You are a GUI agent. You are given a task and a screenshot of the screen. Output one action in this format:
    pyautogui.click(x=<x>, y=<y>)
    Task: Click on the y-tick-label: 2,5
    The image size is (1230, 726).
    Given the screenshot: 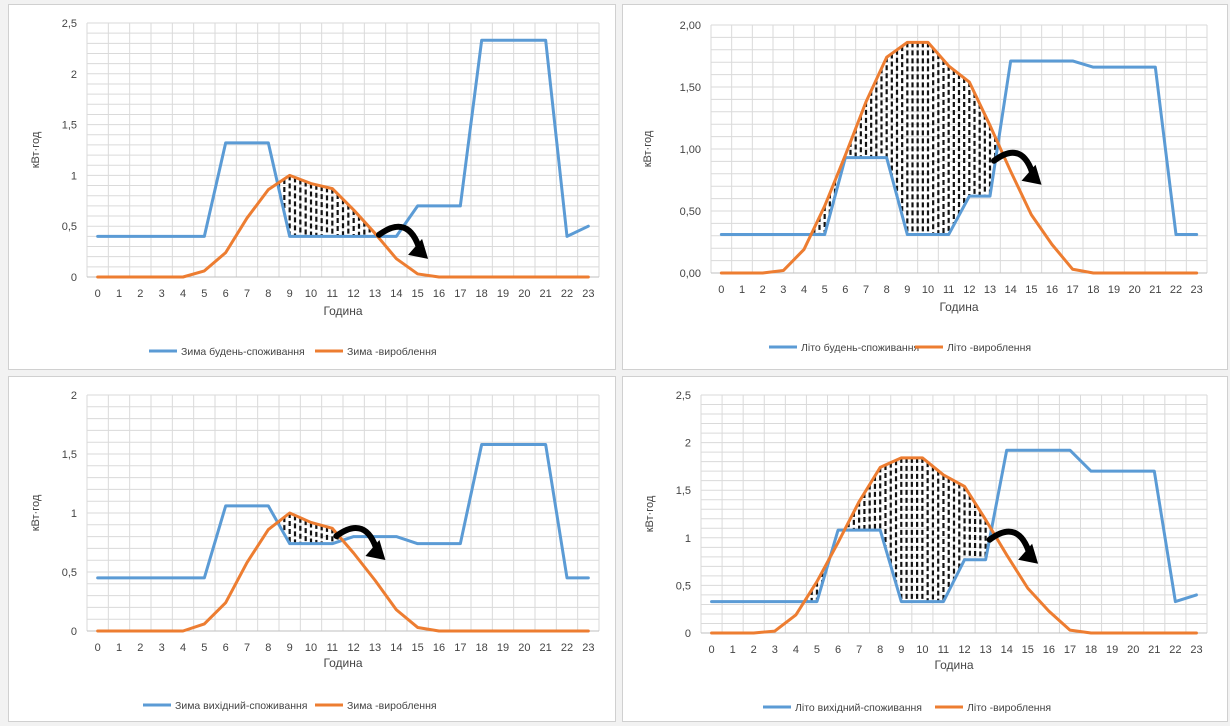 What is the action you would take?
    pyautogui.click(x=69, y=24)
    